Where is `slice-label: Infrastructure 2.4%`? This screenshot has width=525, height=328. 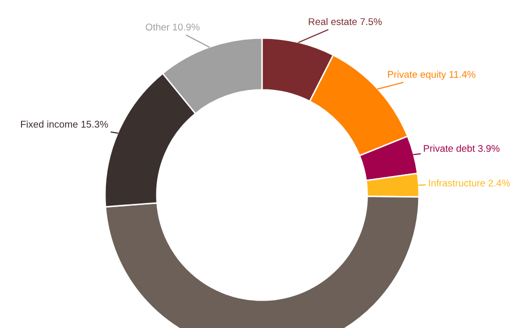
slice-label: Infrastructure 2.4% is located at coordinates (469, 182).